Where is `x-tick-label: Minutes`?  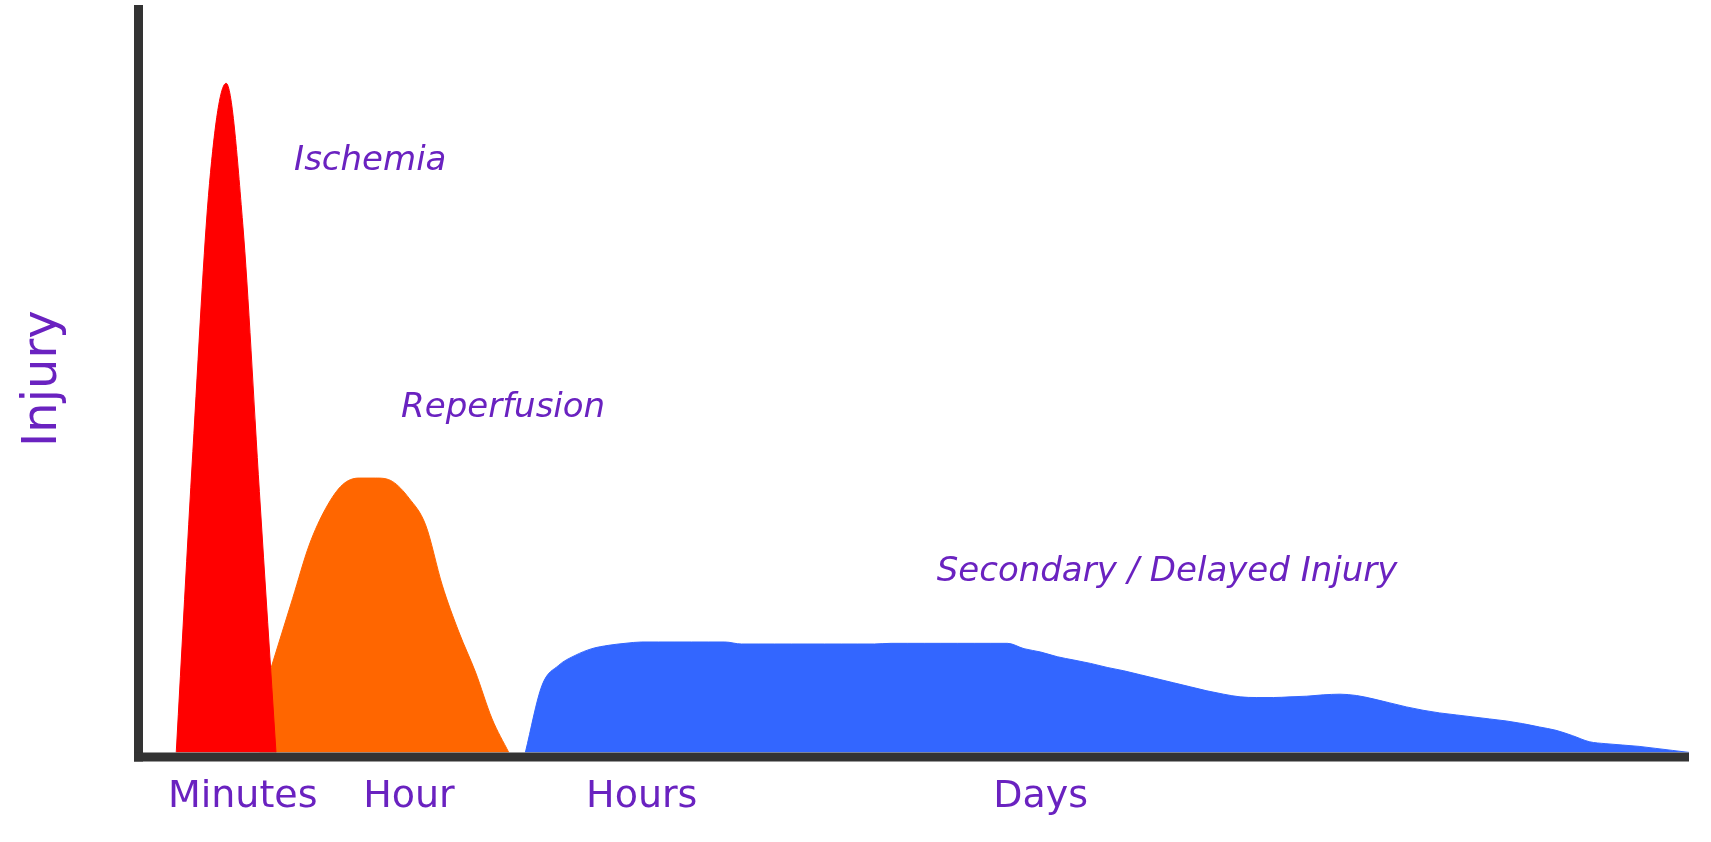
x-tick-label: Minutes is located at coordinates (242, 794).